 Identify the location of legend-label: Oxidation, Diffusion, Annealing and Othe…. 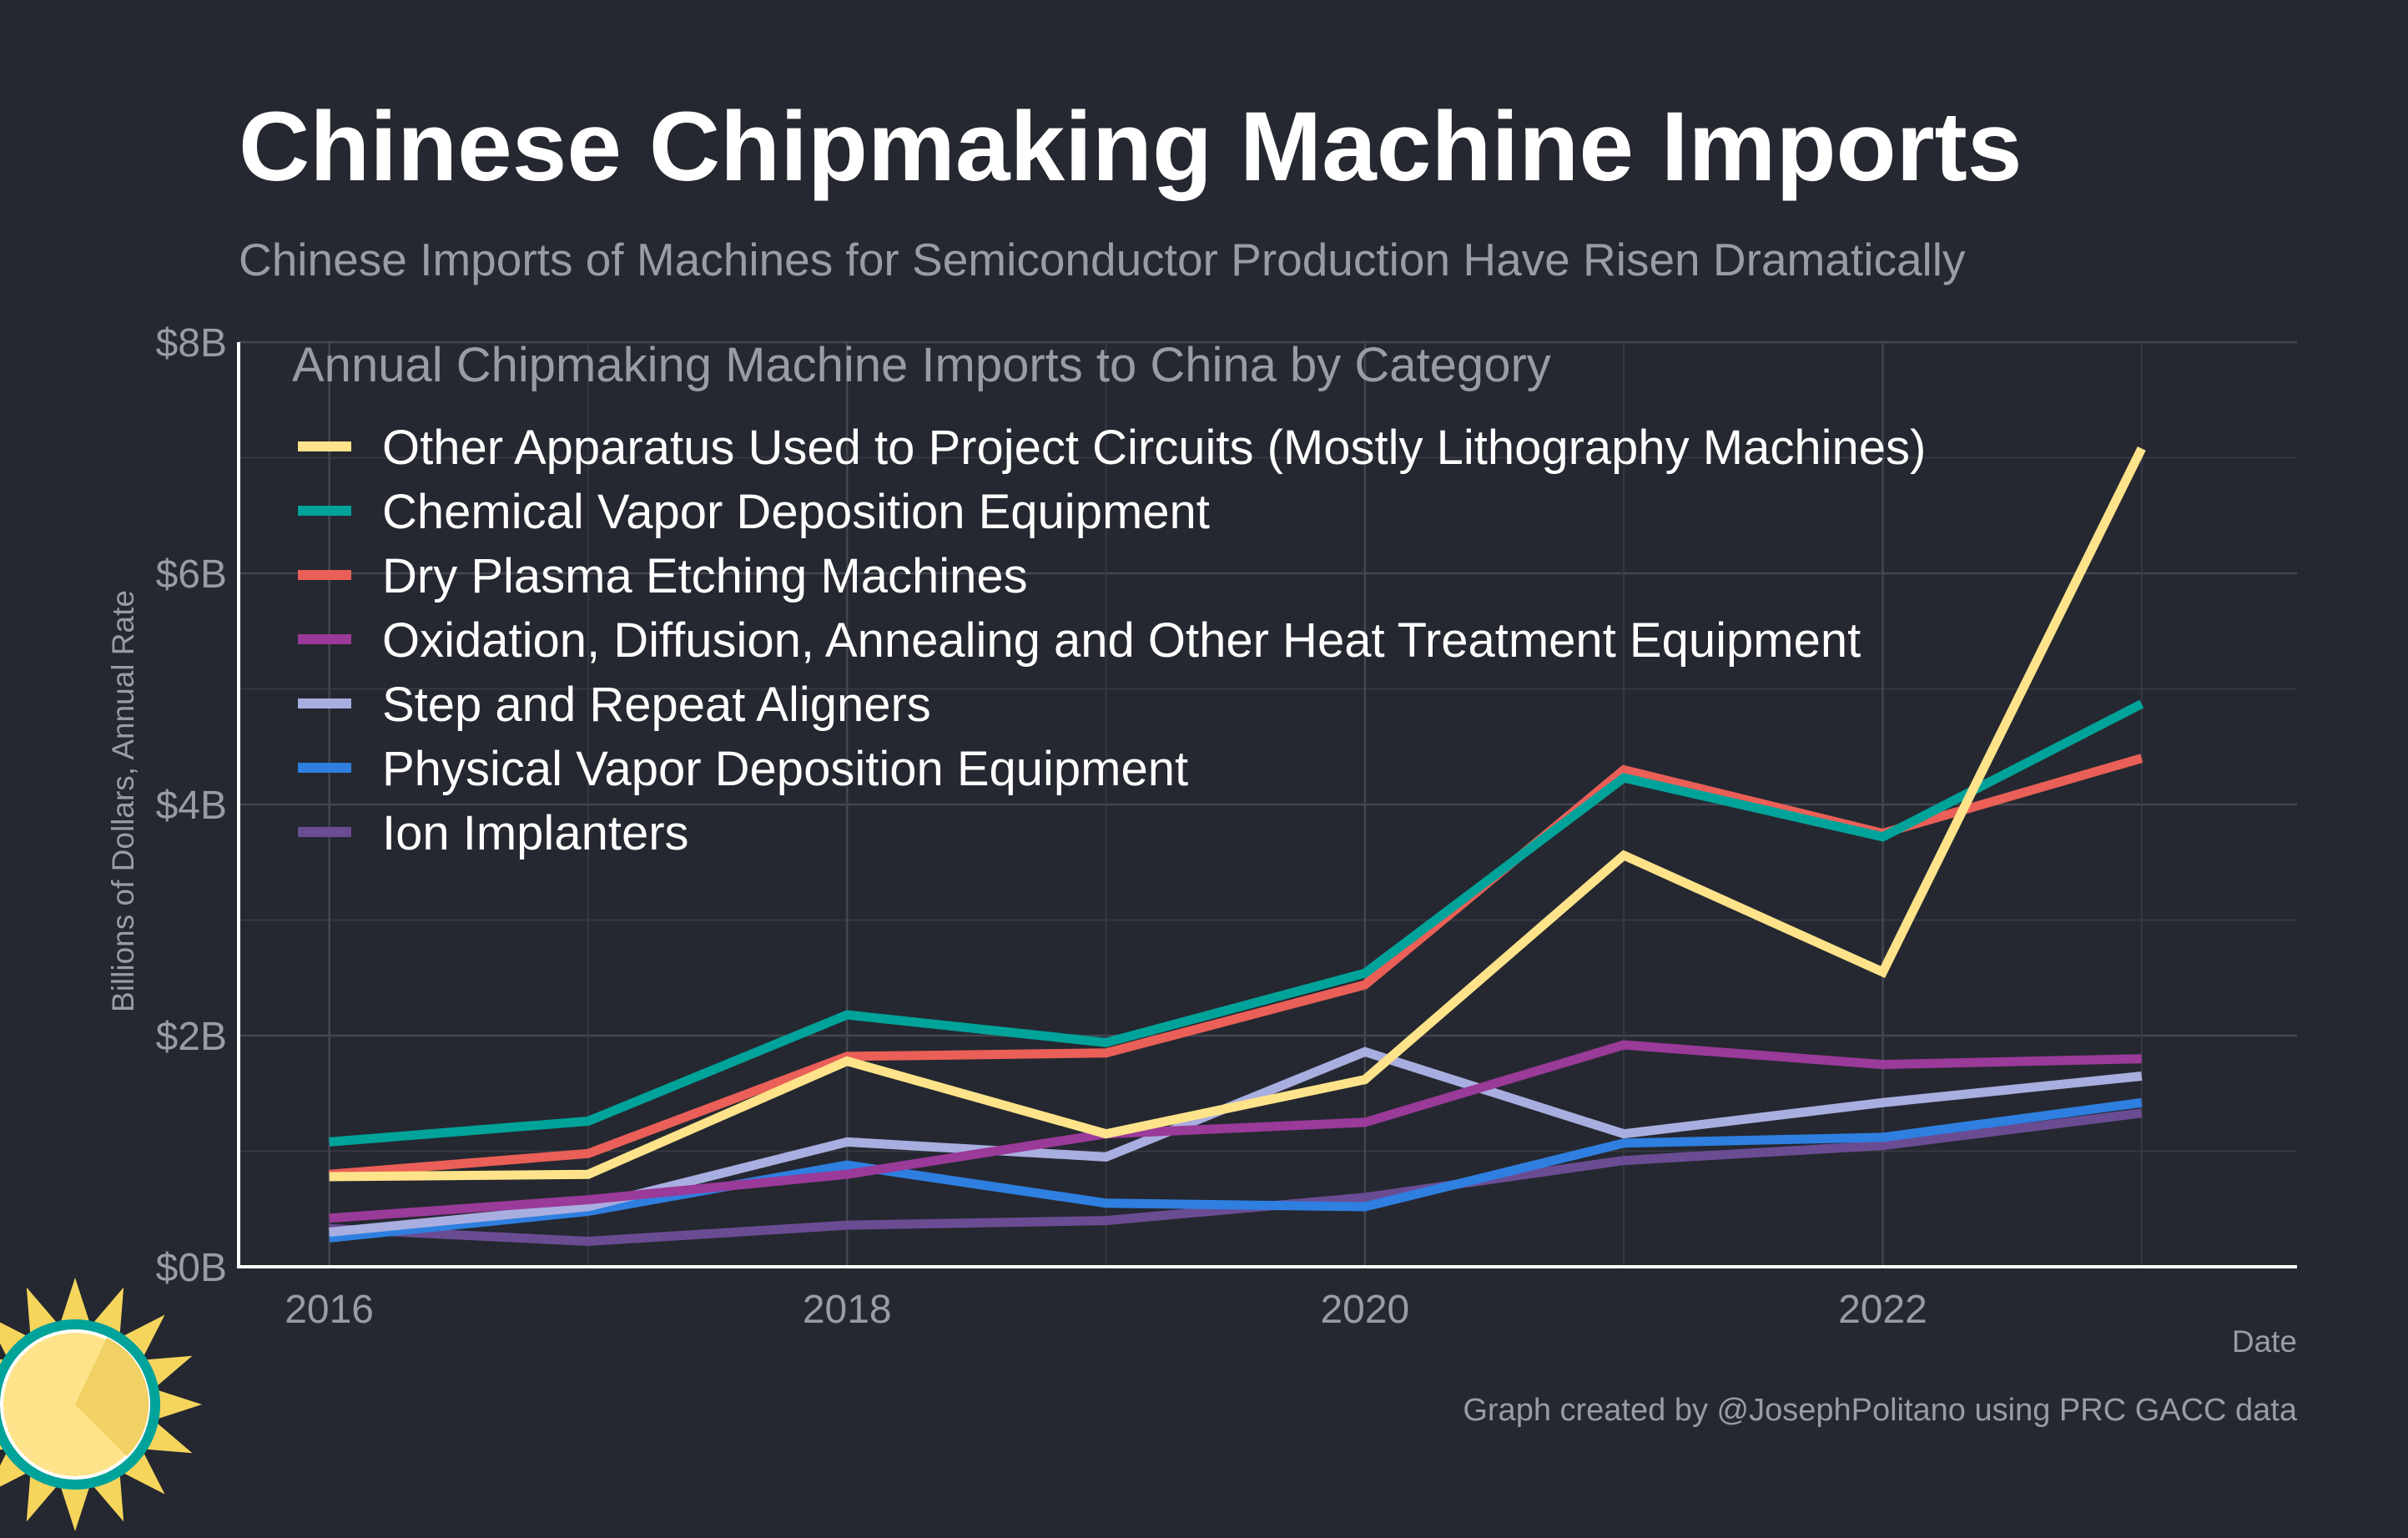
(1121, 640).